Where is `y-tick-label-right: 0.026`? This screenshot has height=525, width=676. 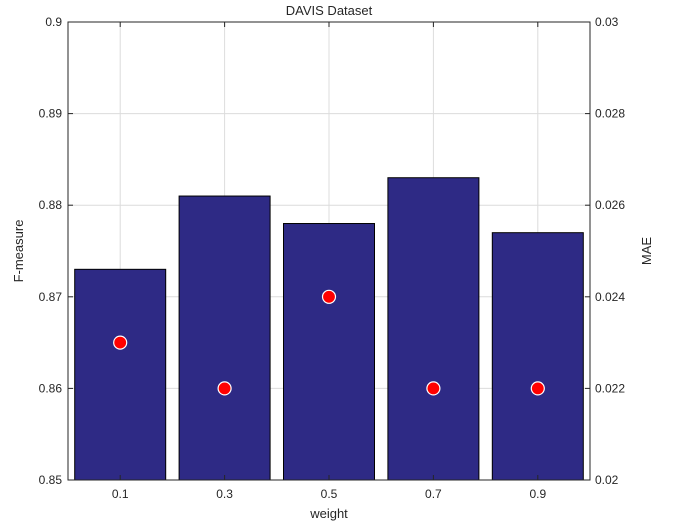 y-tick-label-right: 0.026 is located at coordinates (610, 205).